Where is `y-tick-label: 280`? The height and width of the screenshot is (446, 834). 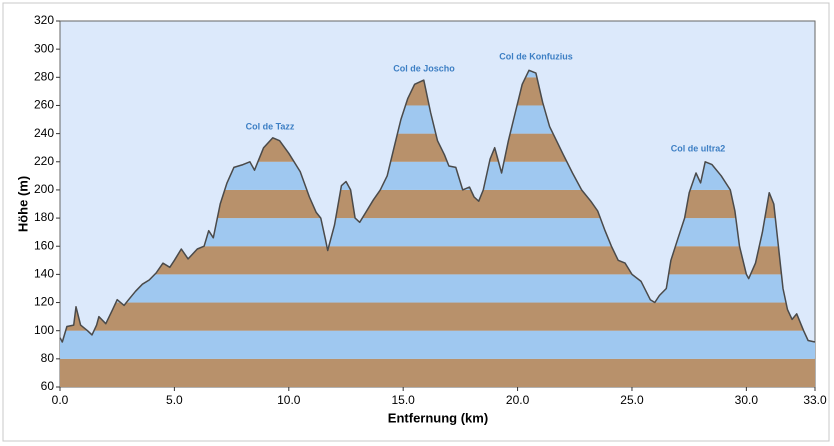
y-tick-label: 280 is located at coordinates (44, 76).